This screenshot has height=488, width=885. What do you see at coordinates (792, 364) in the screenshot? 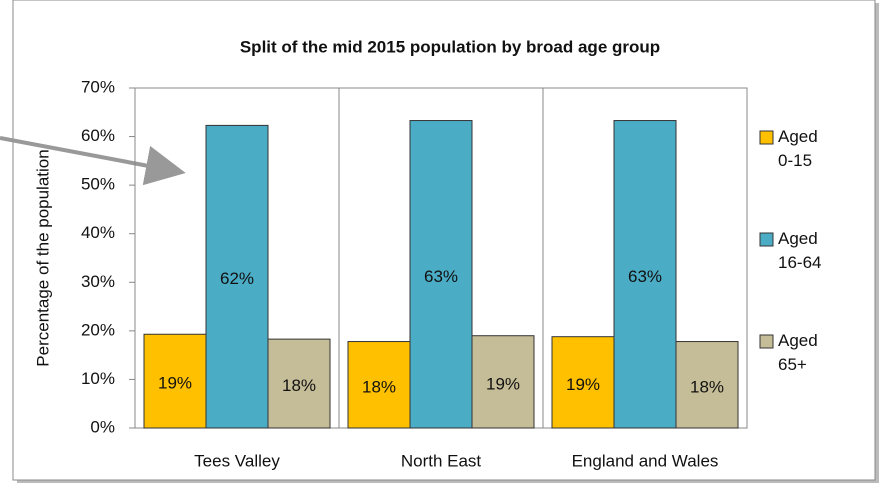
I see `legend-label-line: 65+` at bounding box center [792, 364].